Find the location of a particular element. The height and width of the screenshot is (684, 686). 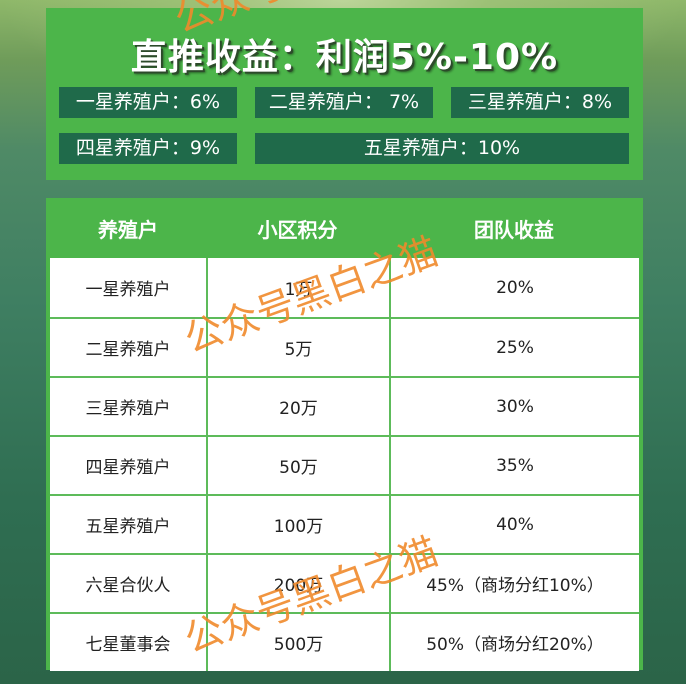

table-cell: 200万 is located at coordinates (297, 583).